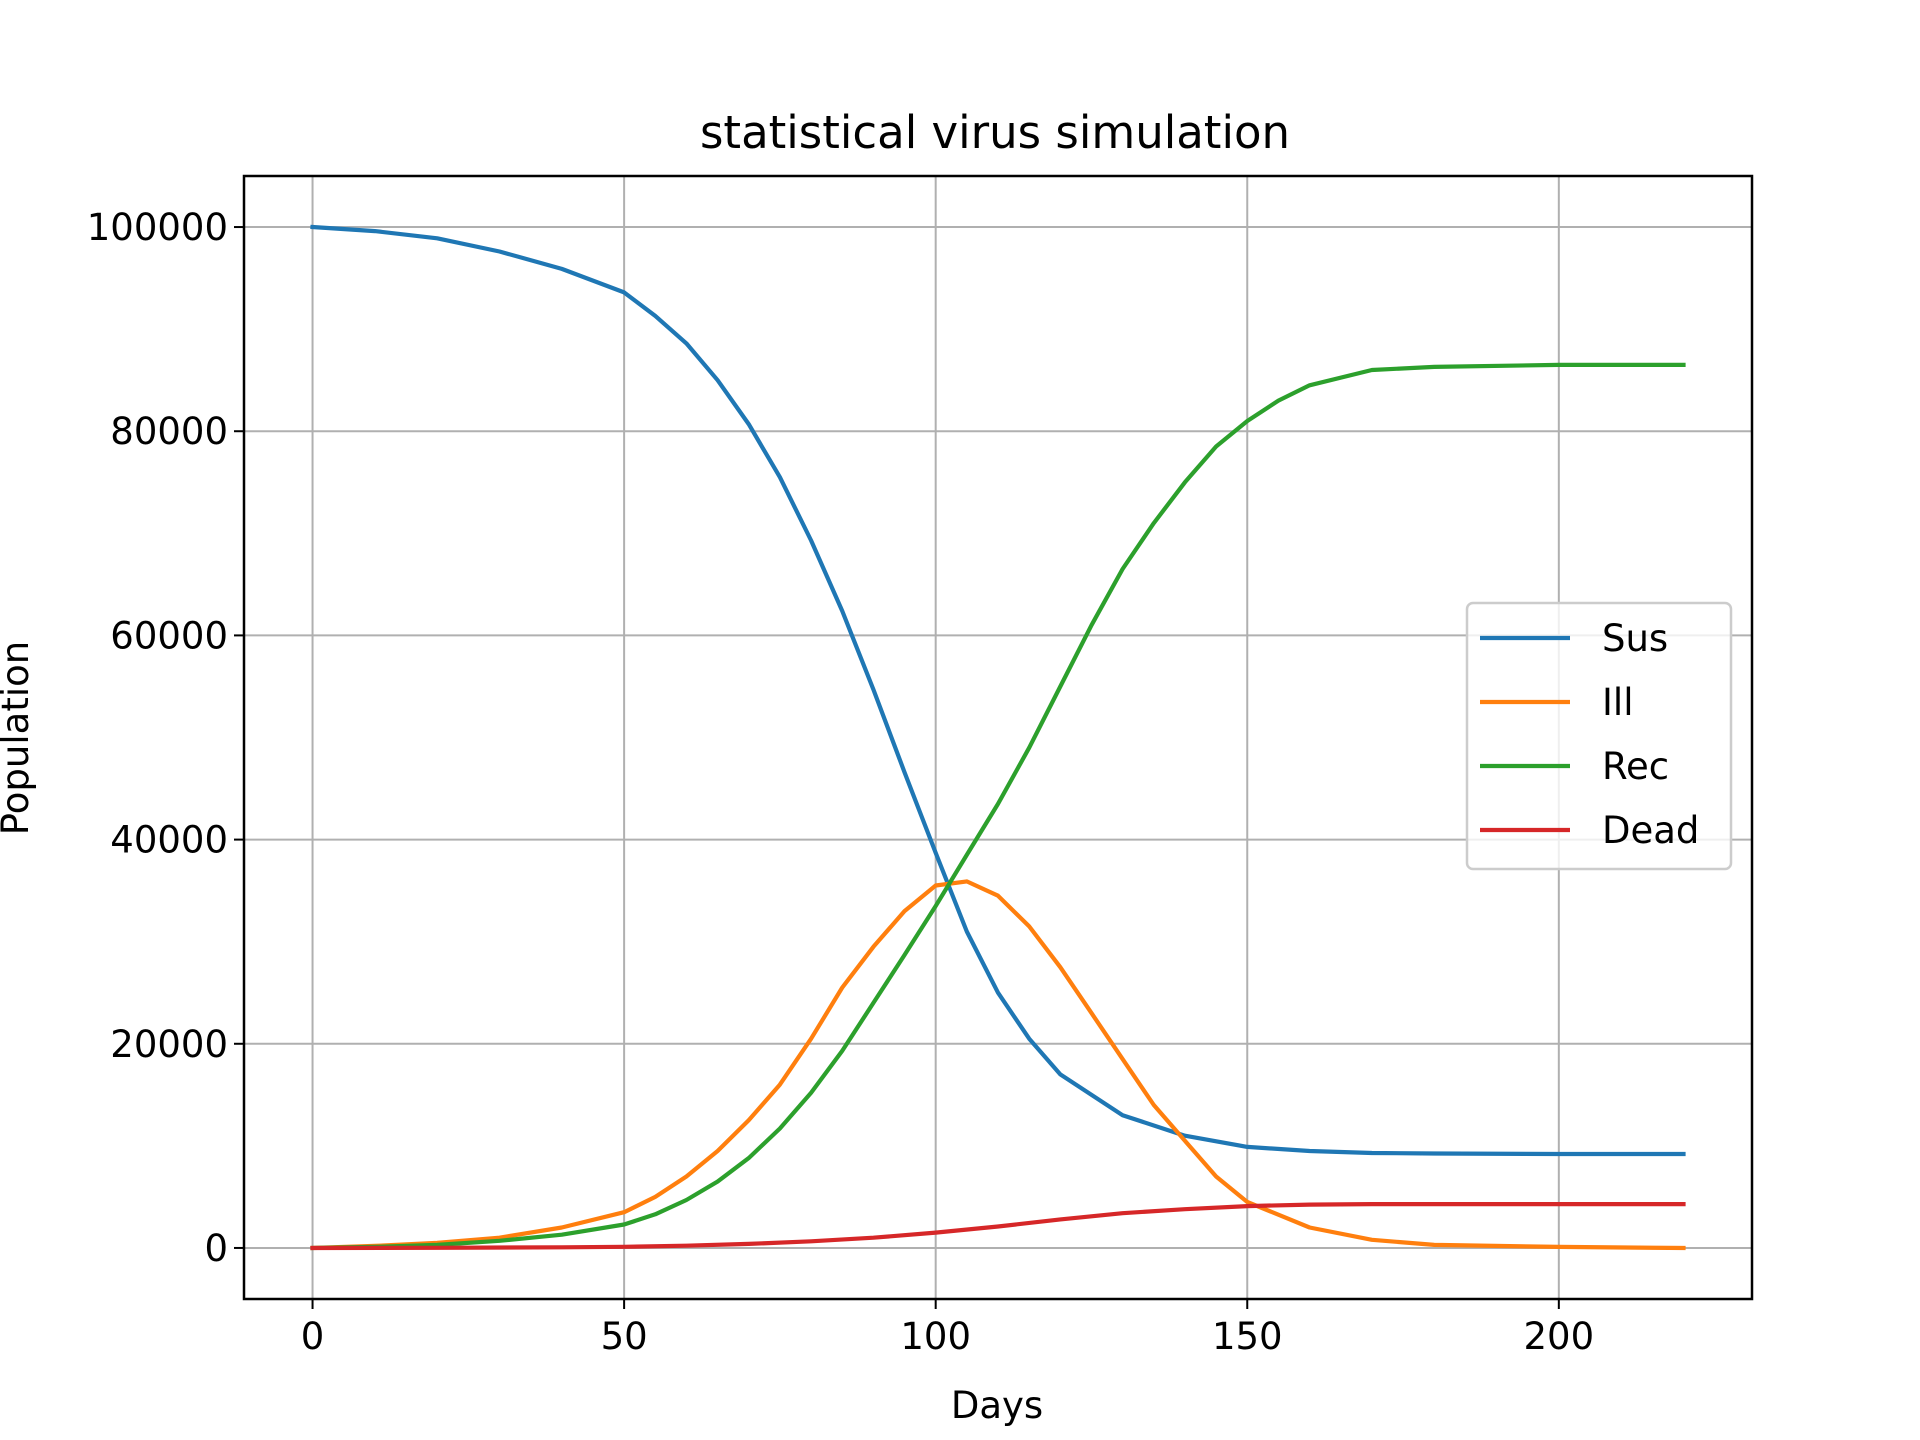  I want to click on y-tick-label: 0, so click(216, 1248).